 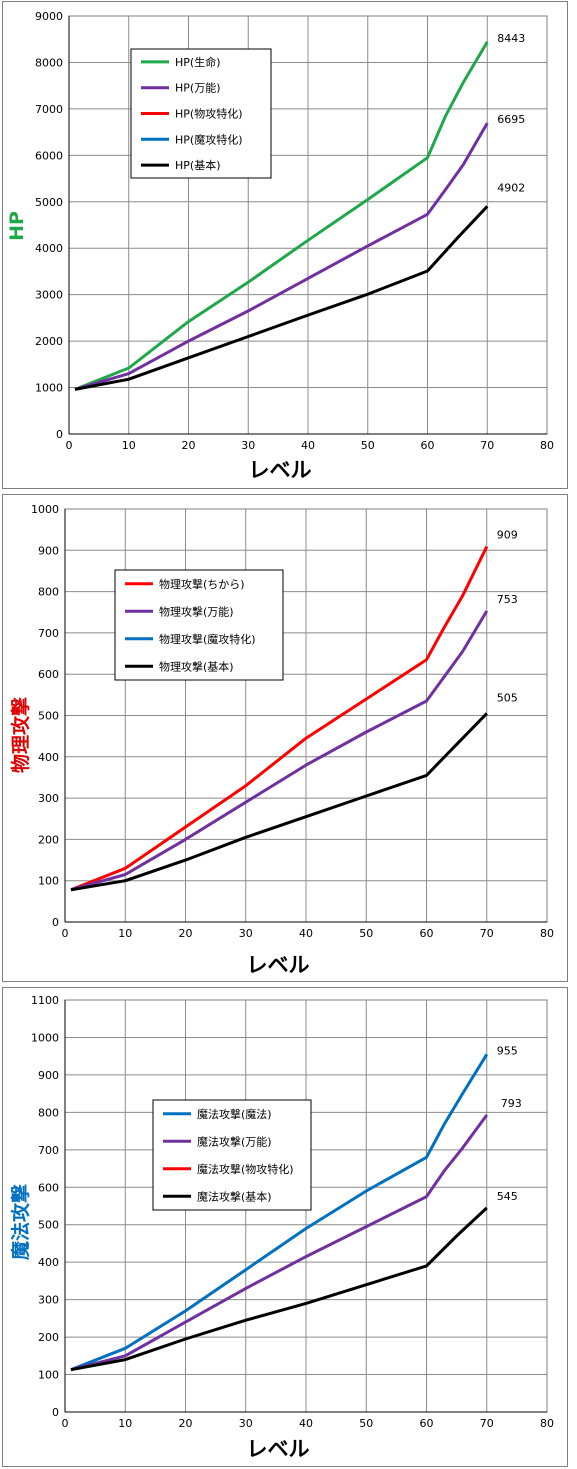 What do you see at coordinates (507, 1050) in the screenshot?
I see `end-value-label: 955` at bounding box center [507, 1050].